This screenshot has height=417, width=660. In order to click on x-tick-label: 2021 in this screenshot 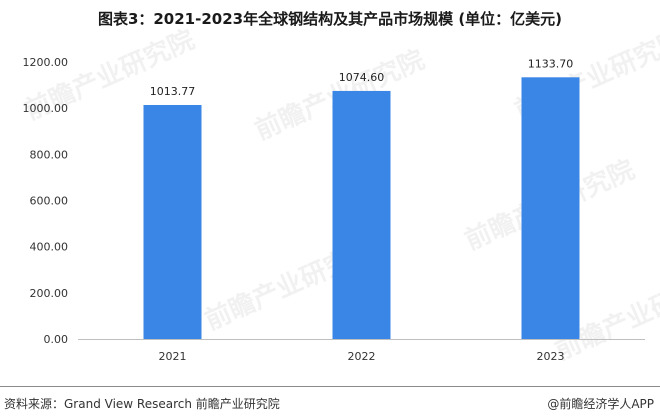, I will do `click(173, 356)`.